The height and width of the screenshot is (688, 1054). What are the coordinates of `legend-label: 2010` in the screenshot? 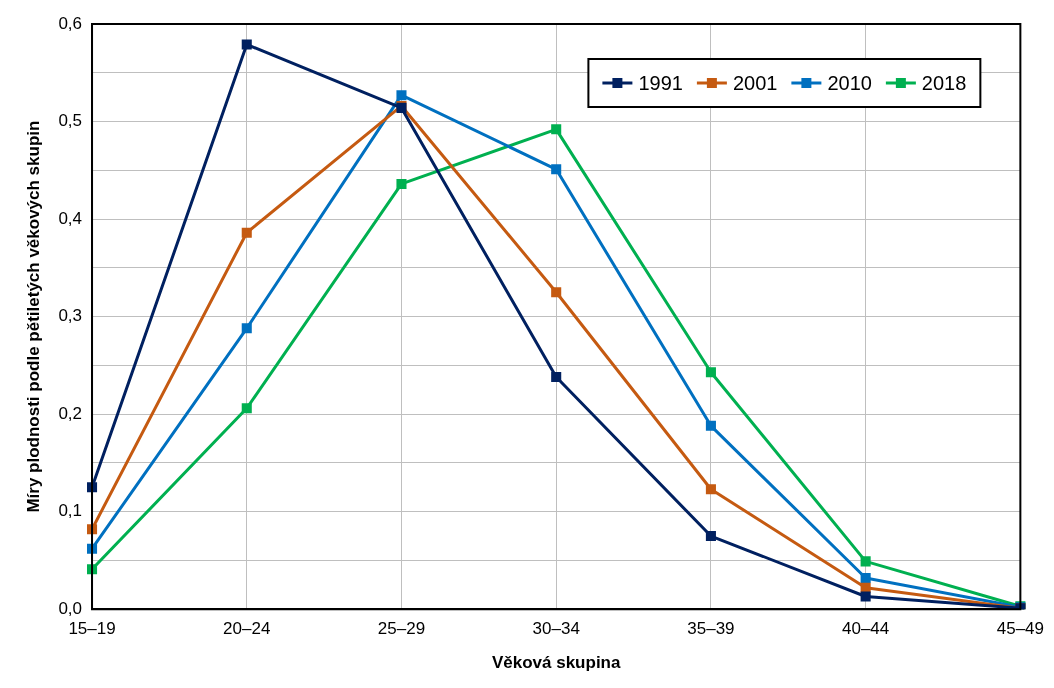 It's located at (849, 82).